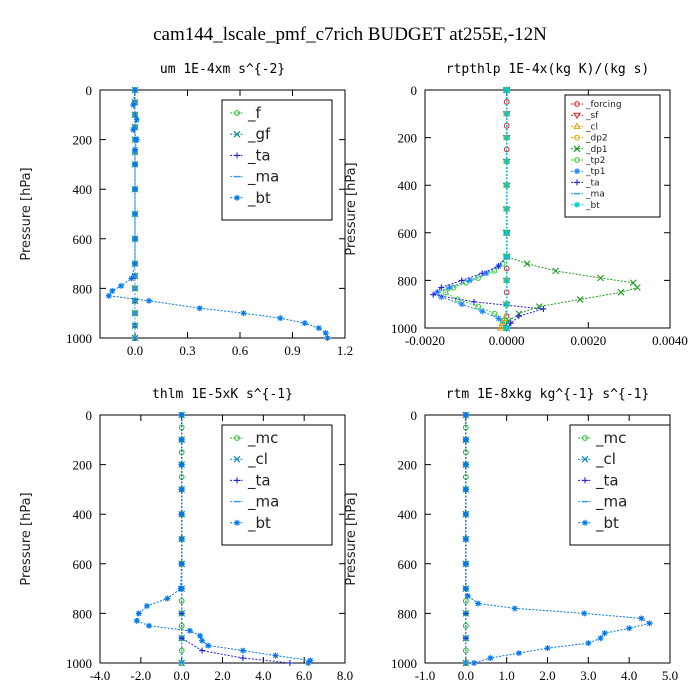 The height and width of the screenshot is (700, 700). I want to click on panel-title: thlm 1E-5xK s^{-1}, so click(222, 394).